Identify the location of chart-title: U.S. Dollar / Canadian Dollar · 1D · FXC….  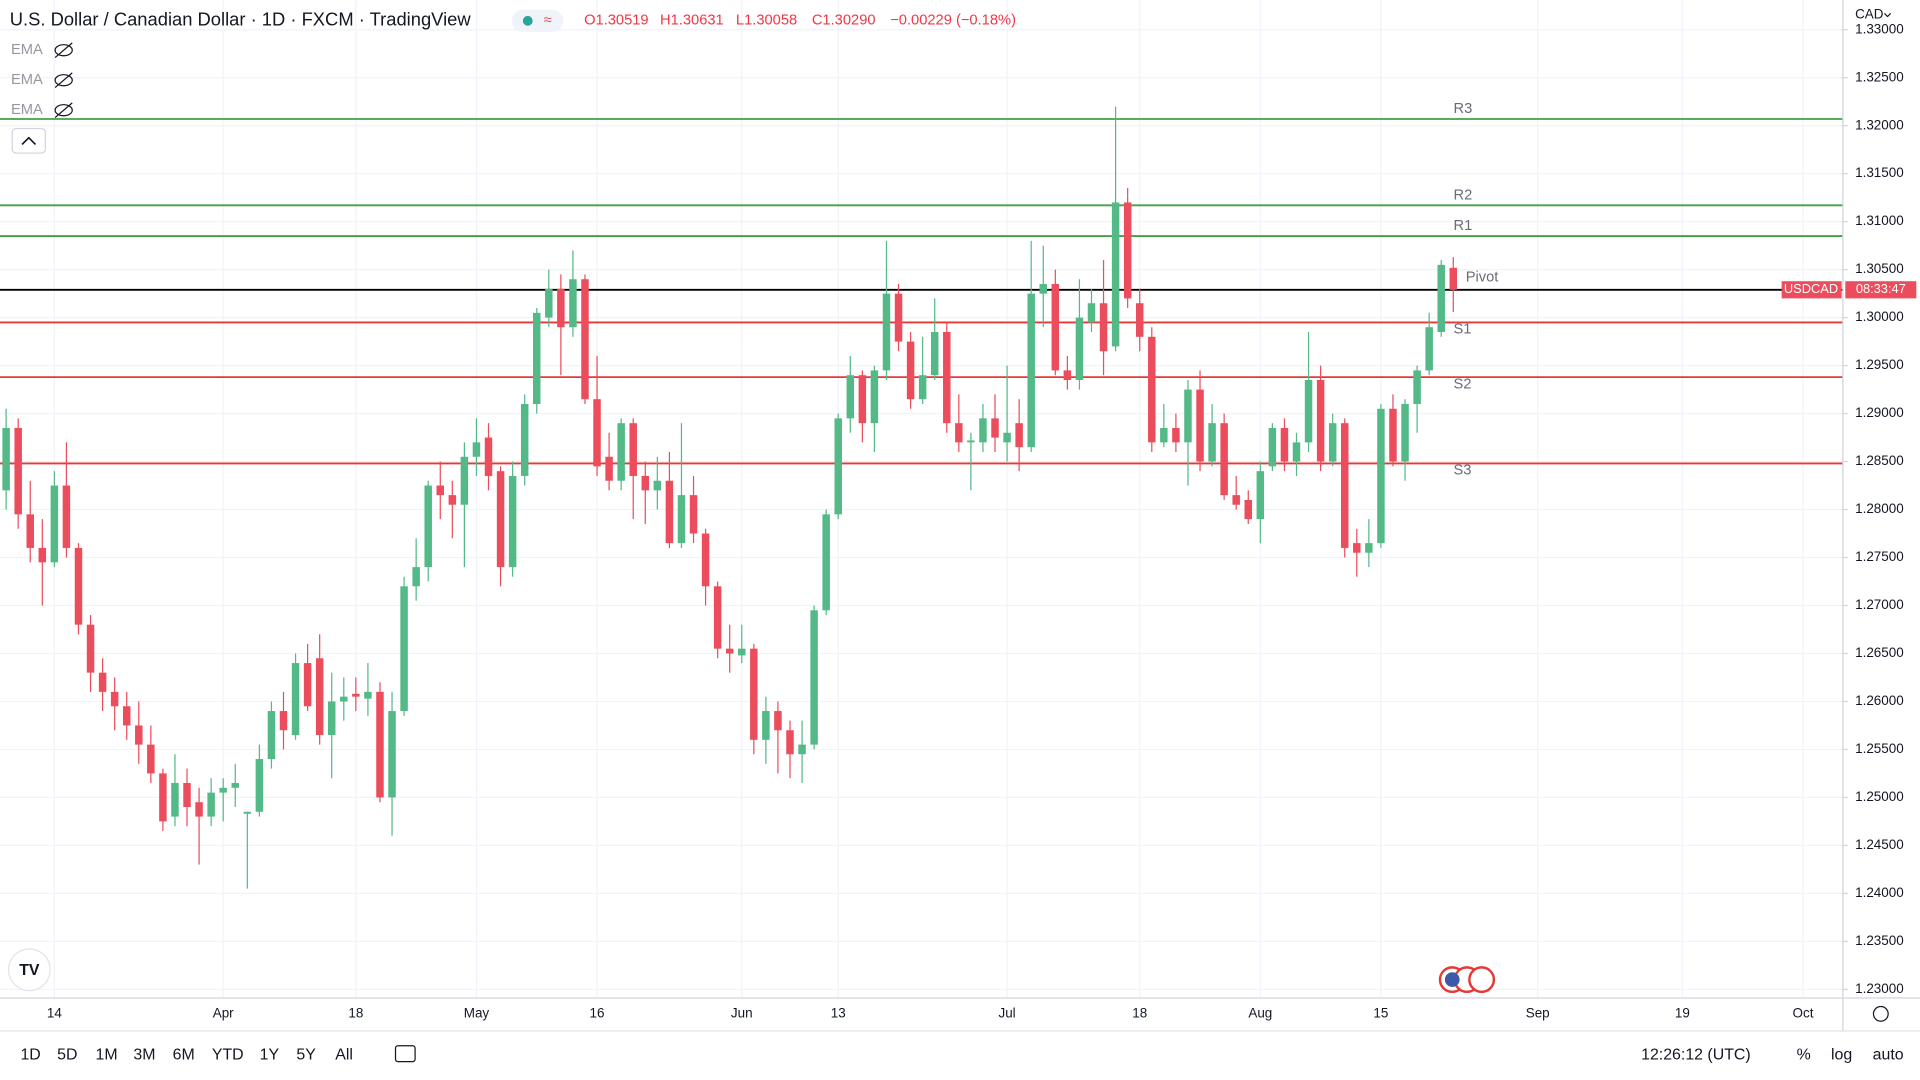
(241, 19).